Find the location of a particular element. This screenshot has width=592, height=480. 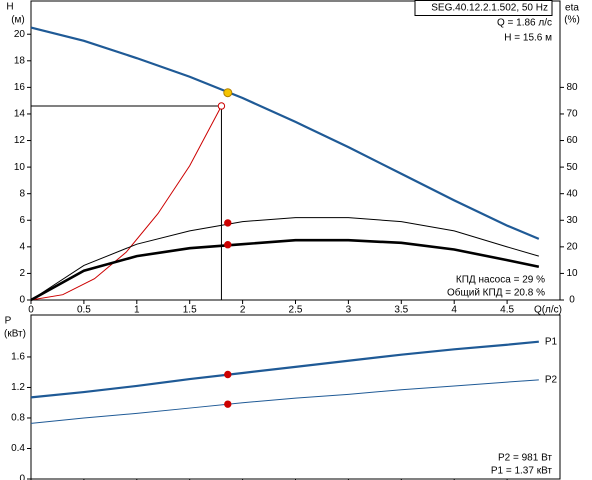

y2-tick-label: 30 is located at coordinates (572, 220).